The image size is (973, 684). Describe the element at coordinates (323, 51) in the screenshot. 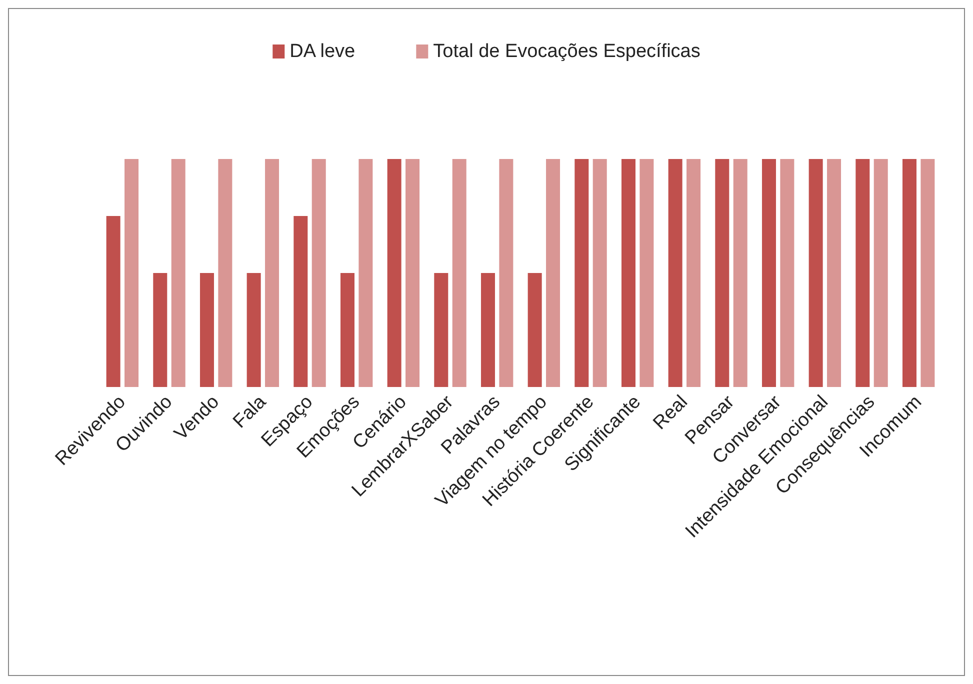

I see `legend-label: DA leve` at that location.